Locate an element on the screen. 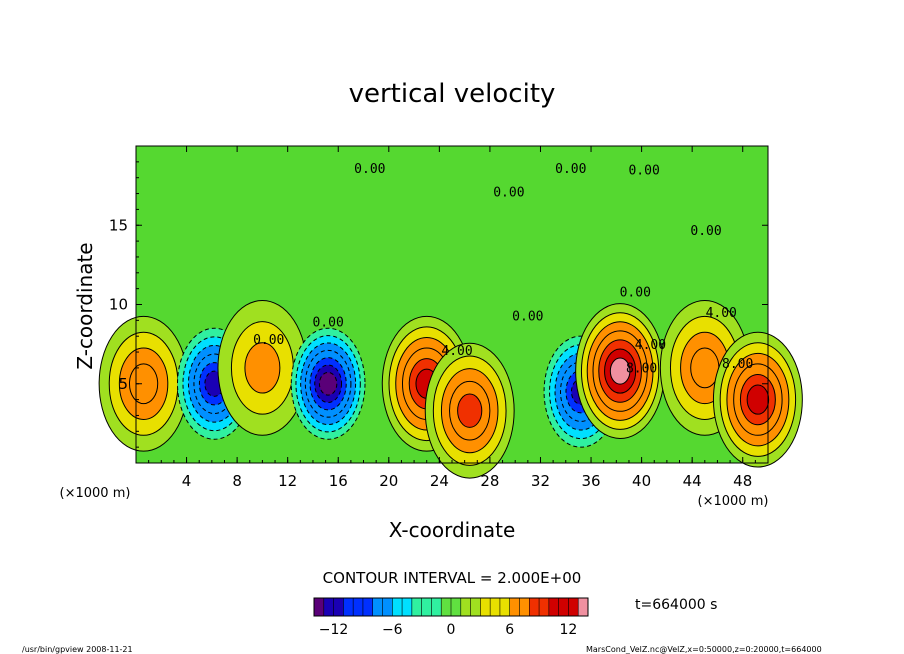  colorbar-tick-label: 0 is located at coordinates (451, 630).